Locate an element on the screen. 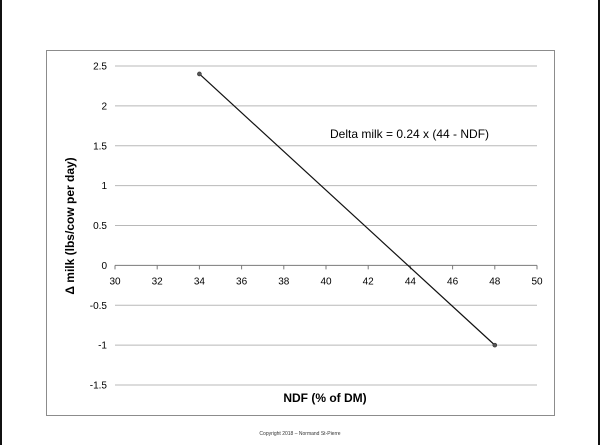 This screenshot has height=445, width=600. y-tick-label: 0.5 is located at coordinates (100, 226).